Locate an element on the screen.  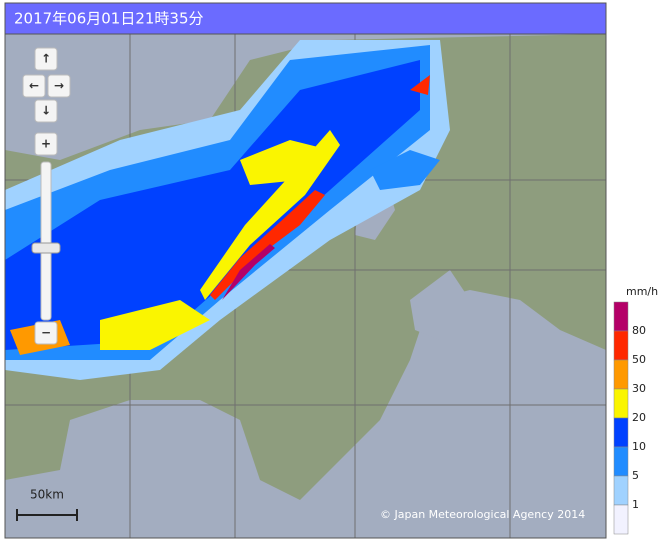
pan-up-label: ↑ is located at coordinates (46, 59).